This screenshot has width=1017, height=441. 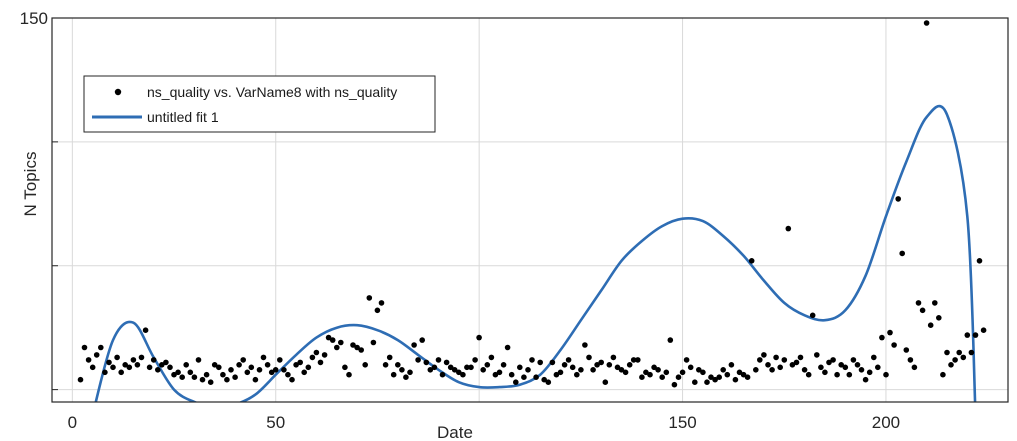 What do you see at coordinates (275, 422) in the screenshot?
I see `x-tick-label: 50` at bounding box center [275, 422].